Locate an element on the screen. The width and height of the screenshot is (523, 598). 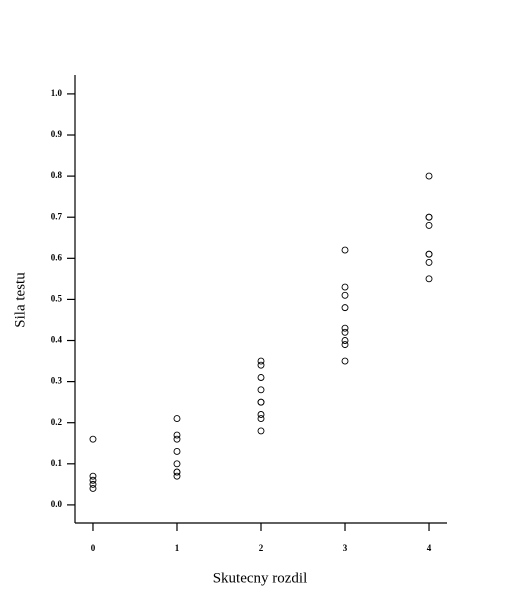
x-tick-label: 0 is located at coordinates (93, 548).